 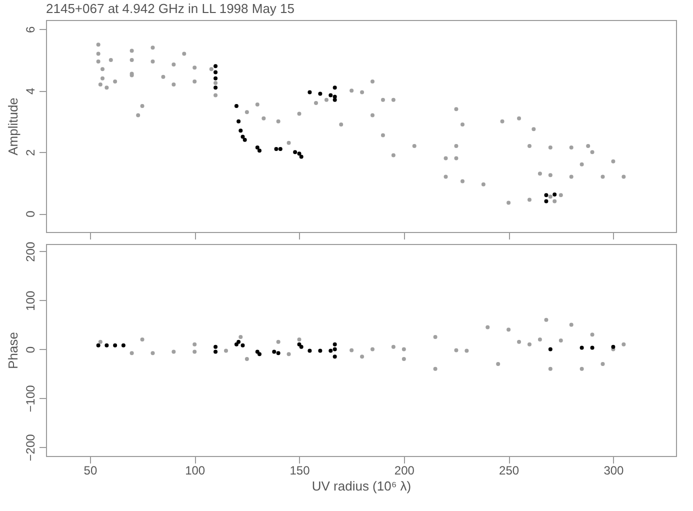 I want to click on y-axis-title: Amplitude, so click(x=13, y=127).